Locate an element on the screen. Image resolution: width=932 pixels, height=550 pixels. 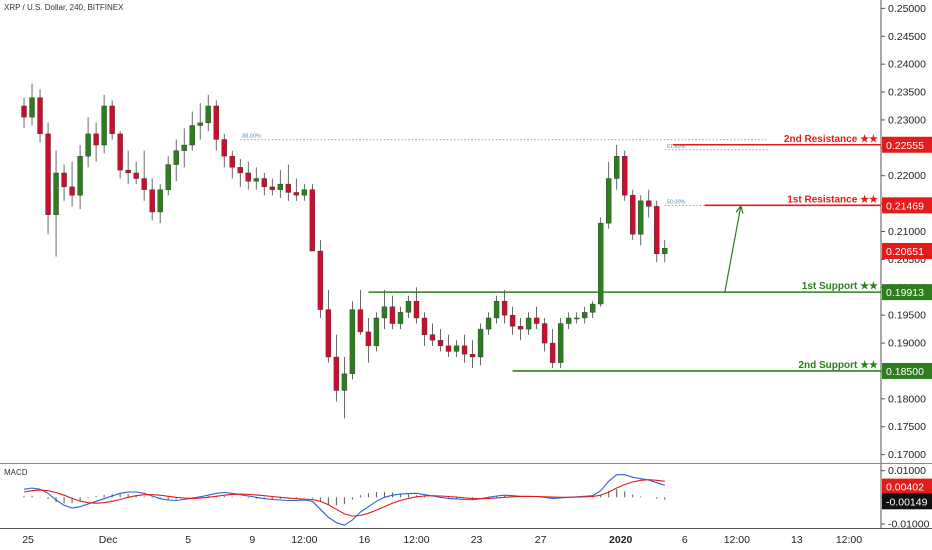
time-tick-label: 25 is located at coordinates (28, 540).